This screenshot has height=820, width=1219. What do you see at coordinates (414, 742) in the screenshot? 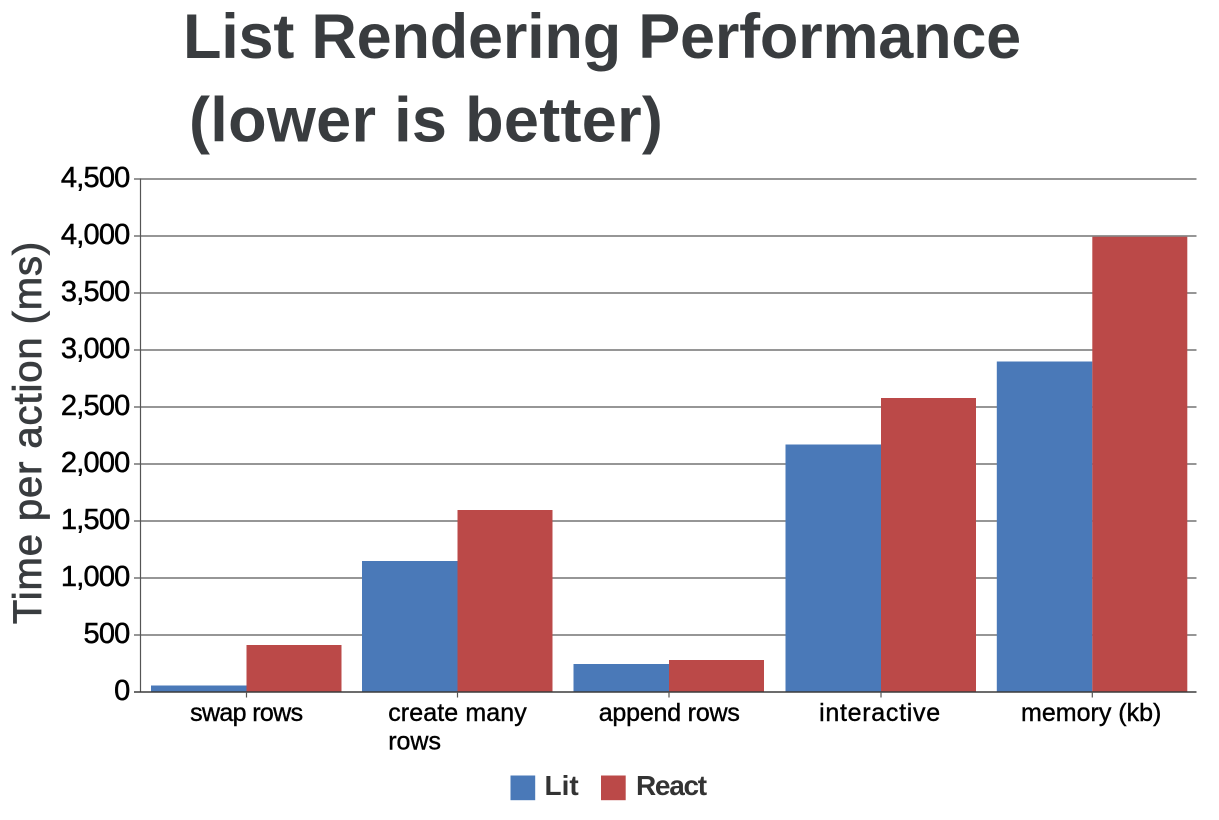
I see `svg-text: rows` at bounding box center [414, 742].